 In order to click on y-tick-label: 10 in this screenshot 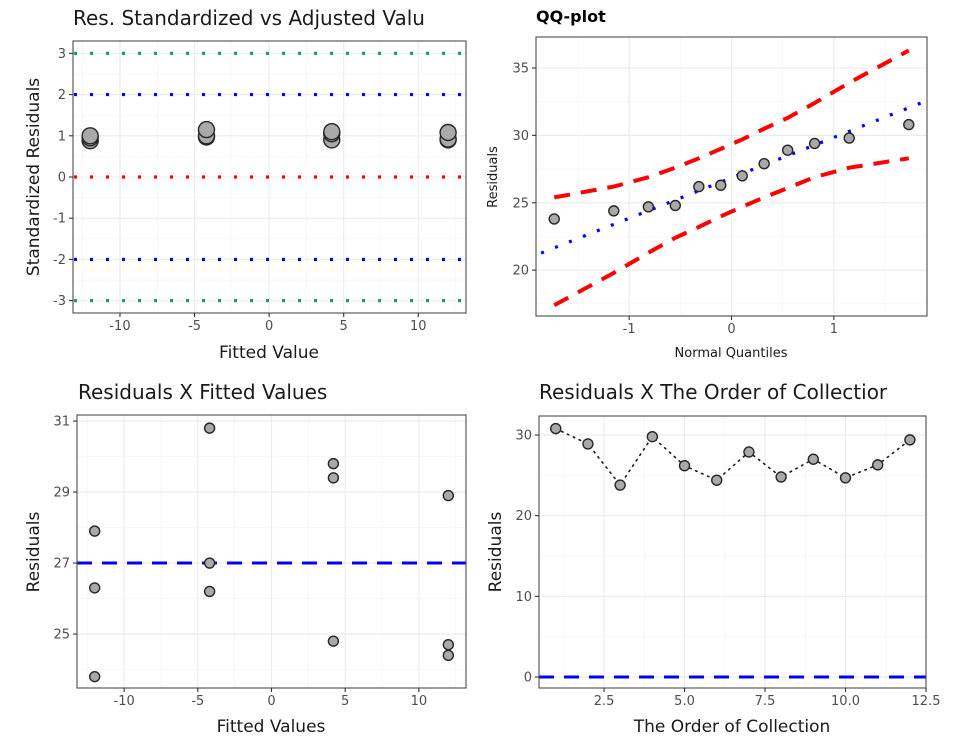, I will do `click(523, 597)`.